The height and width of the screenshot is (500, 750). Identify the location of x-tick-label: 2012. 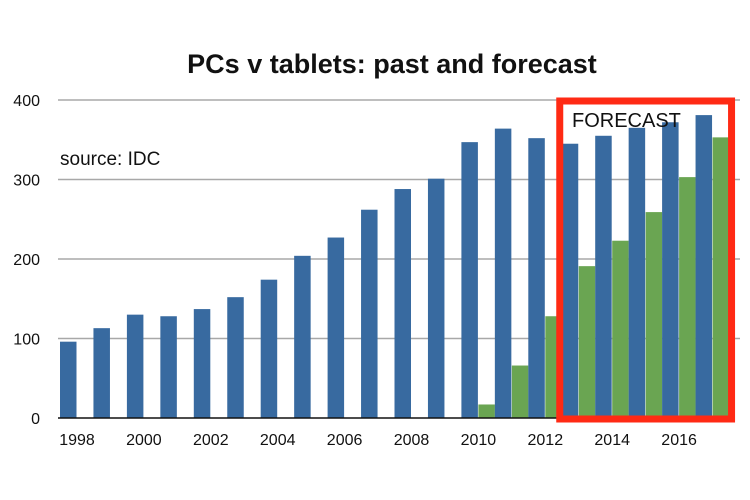
(546, 440).